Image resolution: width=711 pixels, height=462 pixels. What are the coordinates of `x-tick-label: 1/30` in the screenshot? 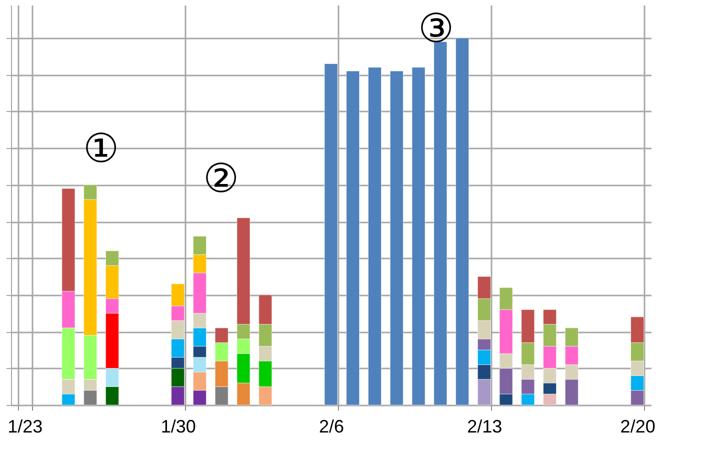 It's located at (178, 426).